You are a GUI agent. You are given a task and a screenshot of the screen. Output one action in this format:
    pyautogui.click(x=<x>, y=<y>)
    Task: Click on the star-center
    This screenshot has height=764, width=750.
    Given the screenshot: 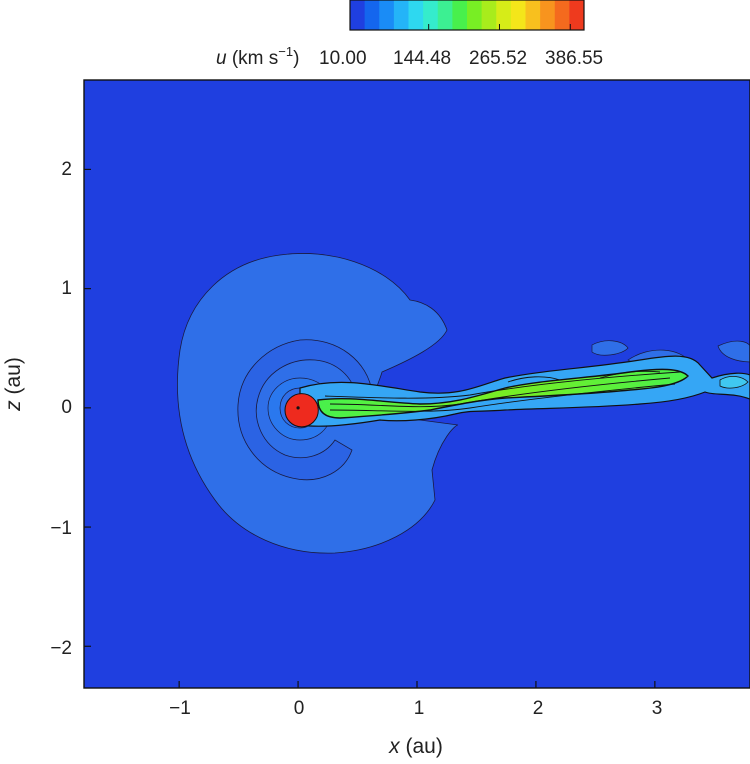 What is the action you would take?
    pyautogui.click(x=298, y=408)
    